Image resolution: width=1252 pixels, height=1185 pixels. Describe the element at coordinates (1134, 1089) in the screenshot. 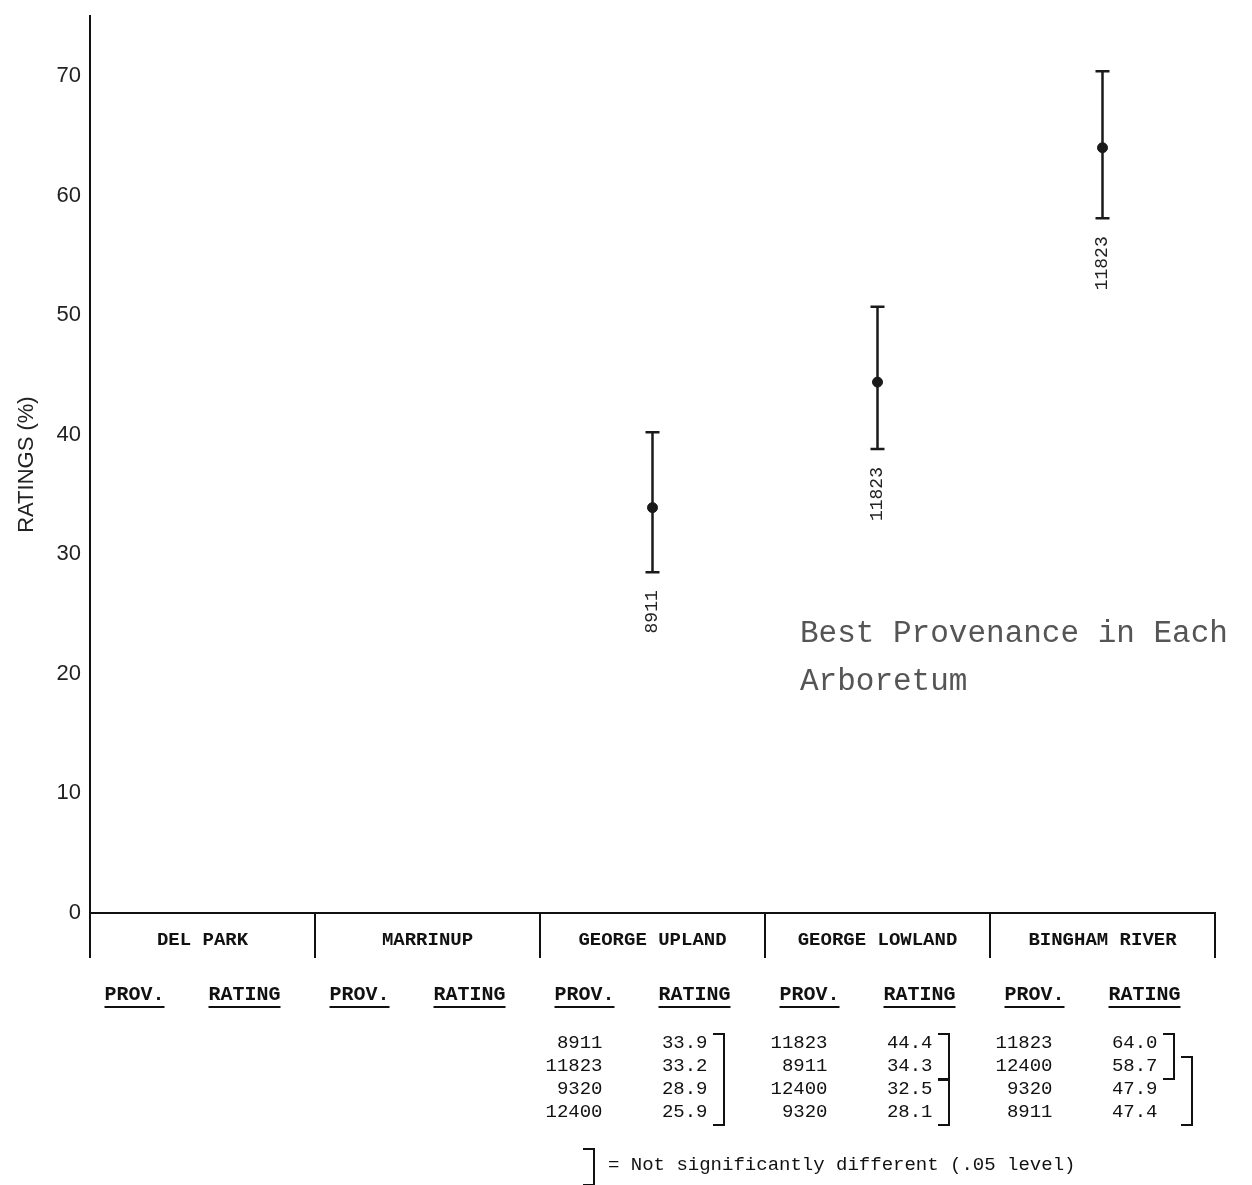

I see `text: 47.9` at that location.